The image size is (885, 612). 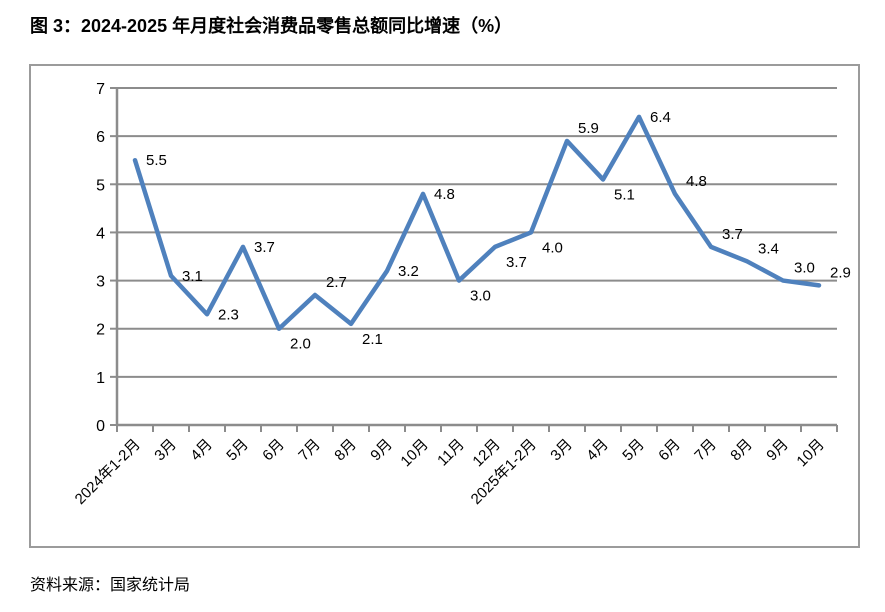 I want to click on chart-title: 图 3：2024-2025 年月度社会消费品零售总额同比增速（%）, so click(x=271, y=26).